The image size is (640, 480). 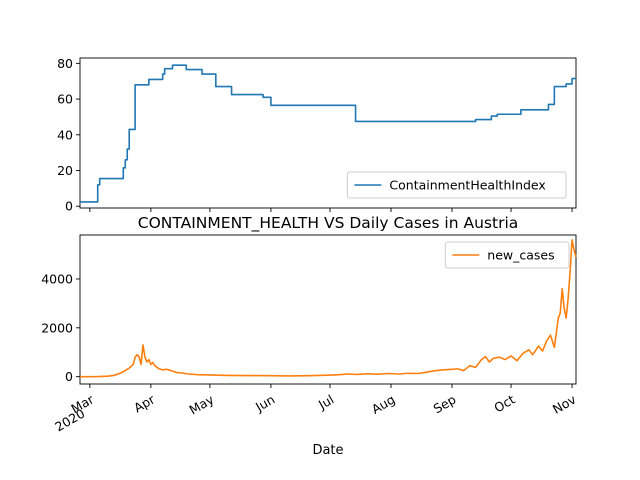 What do you see at coordinates (445, 404) in the screenshot?
I see `bottom-x-tick-label: Sep` at bounding box center [445, 404].